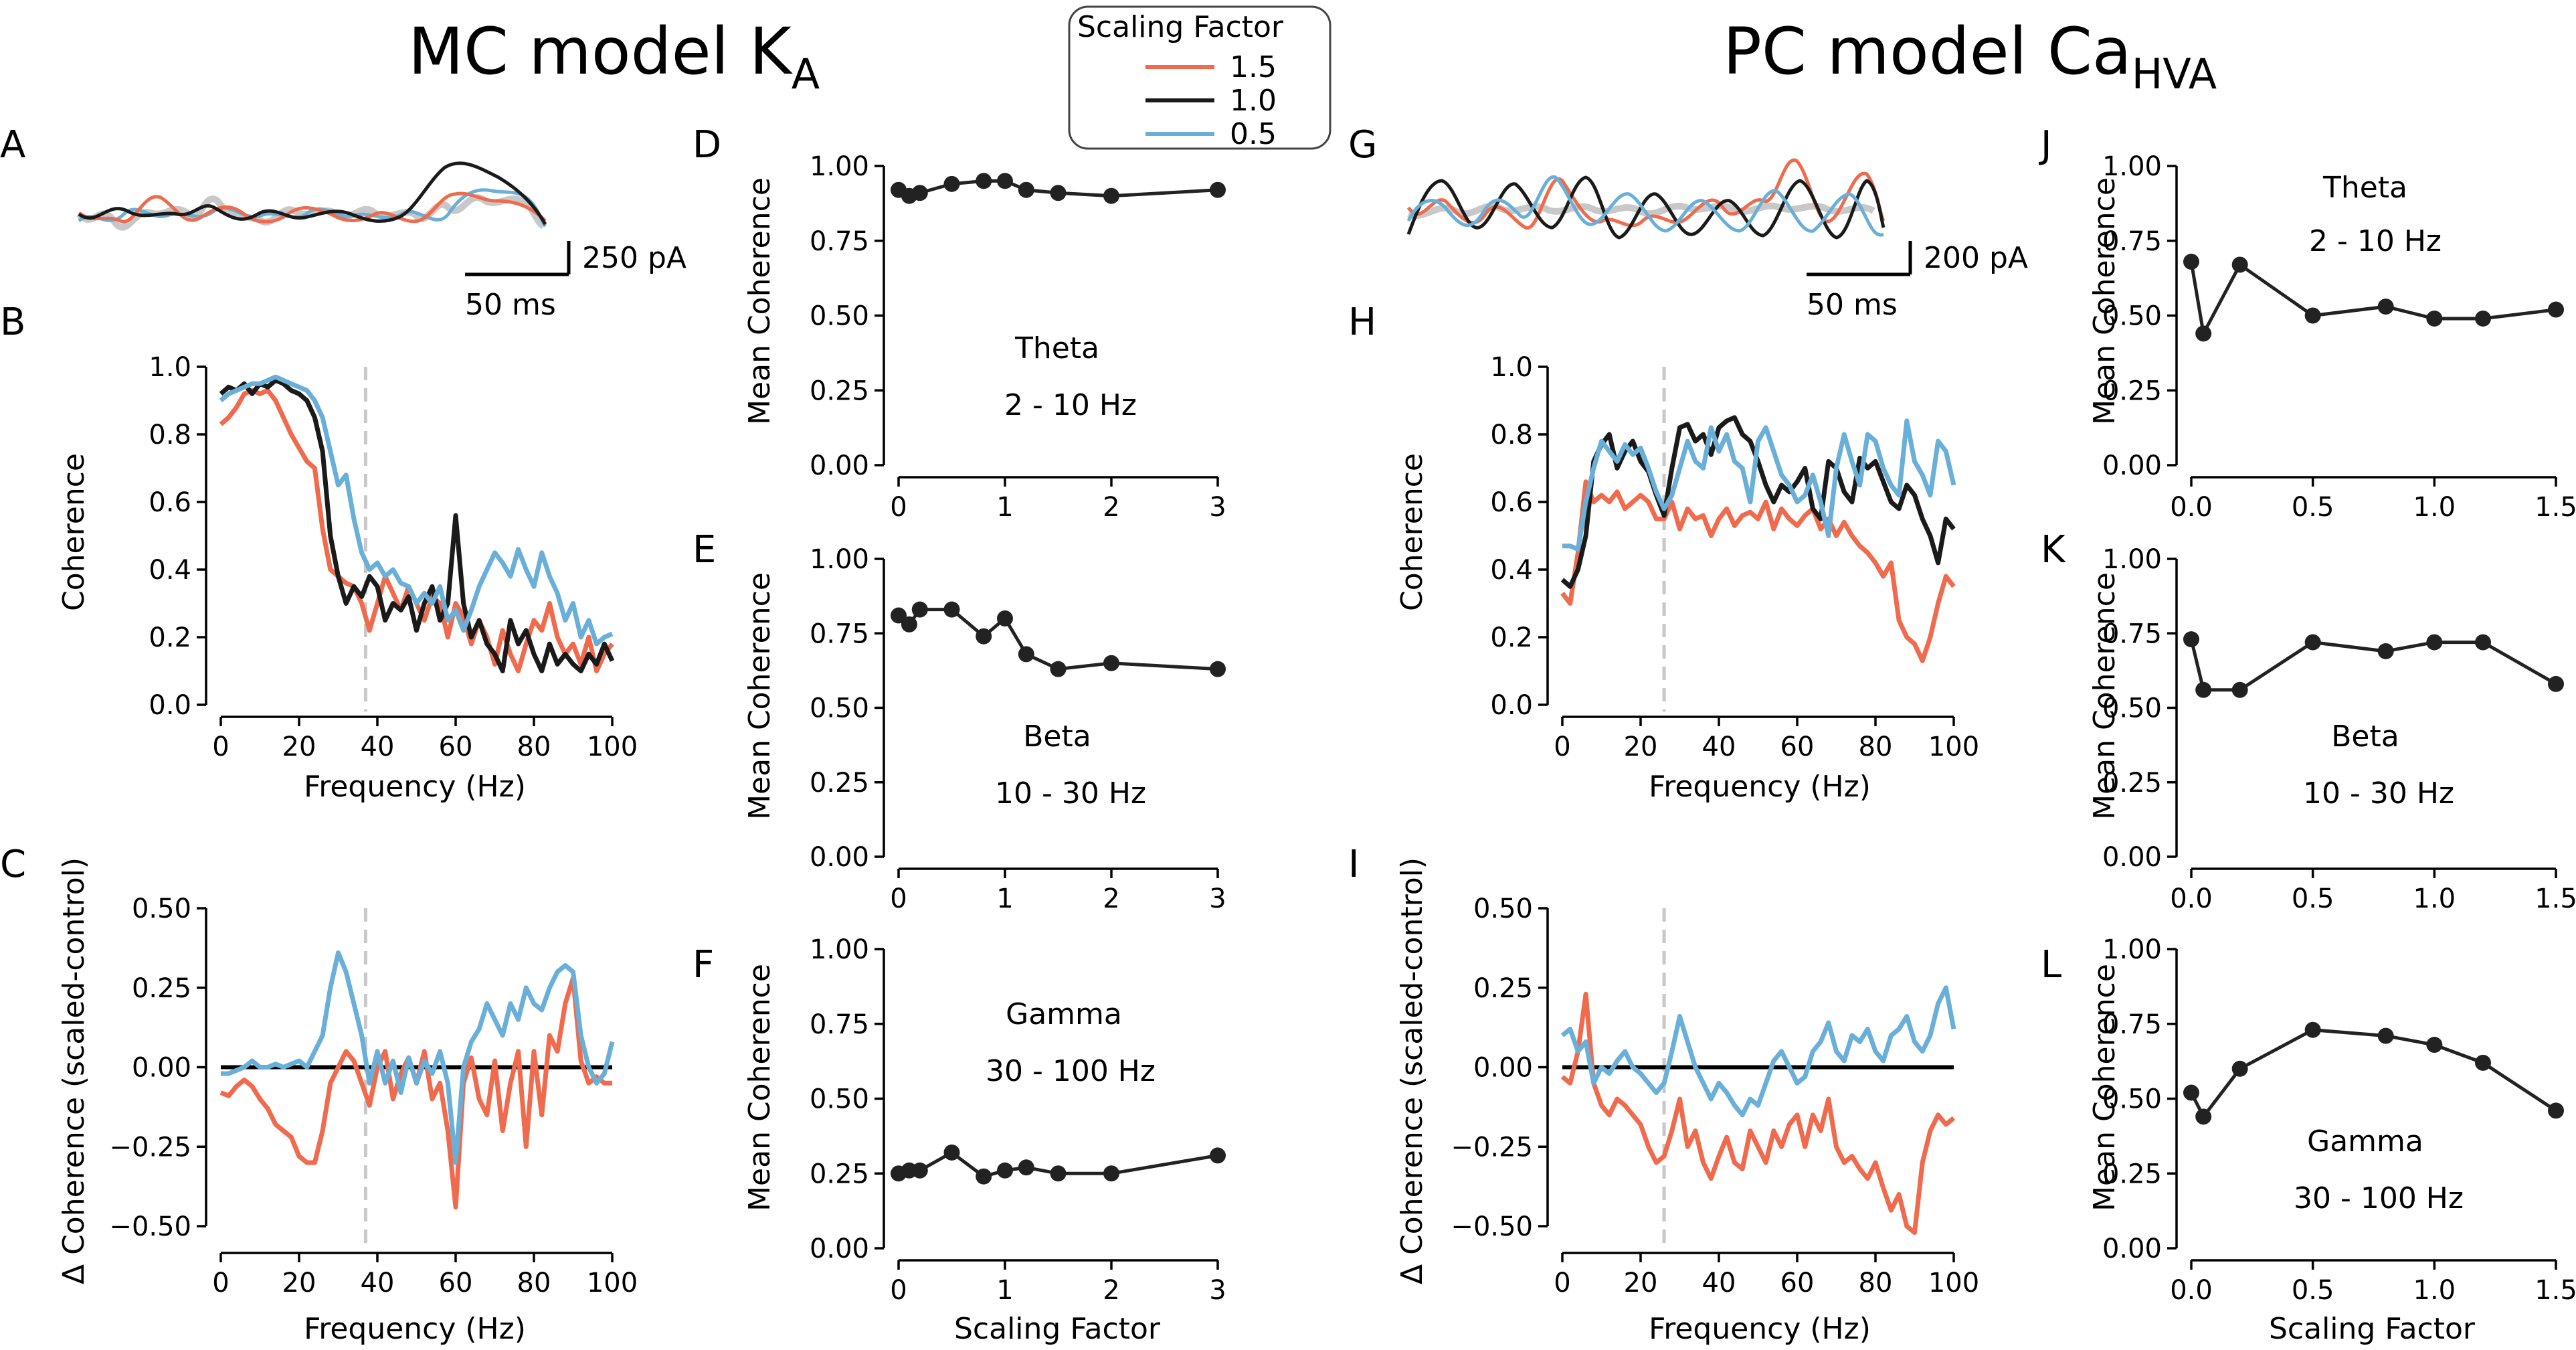 This screenshot has height=1350, width=2576. Describe the element at coordinates (2132, 708) in the screenshot. I see `y-tick-label-k: 0.50` at that location.